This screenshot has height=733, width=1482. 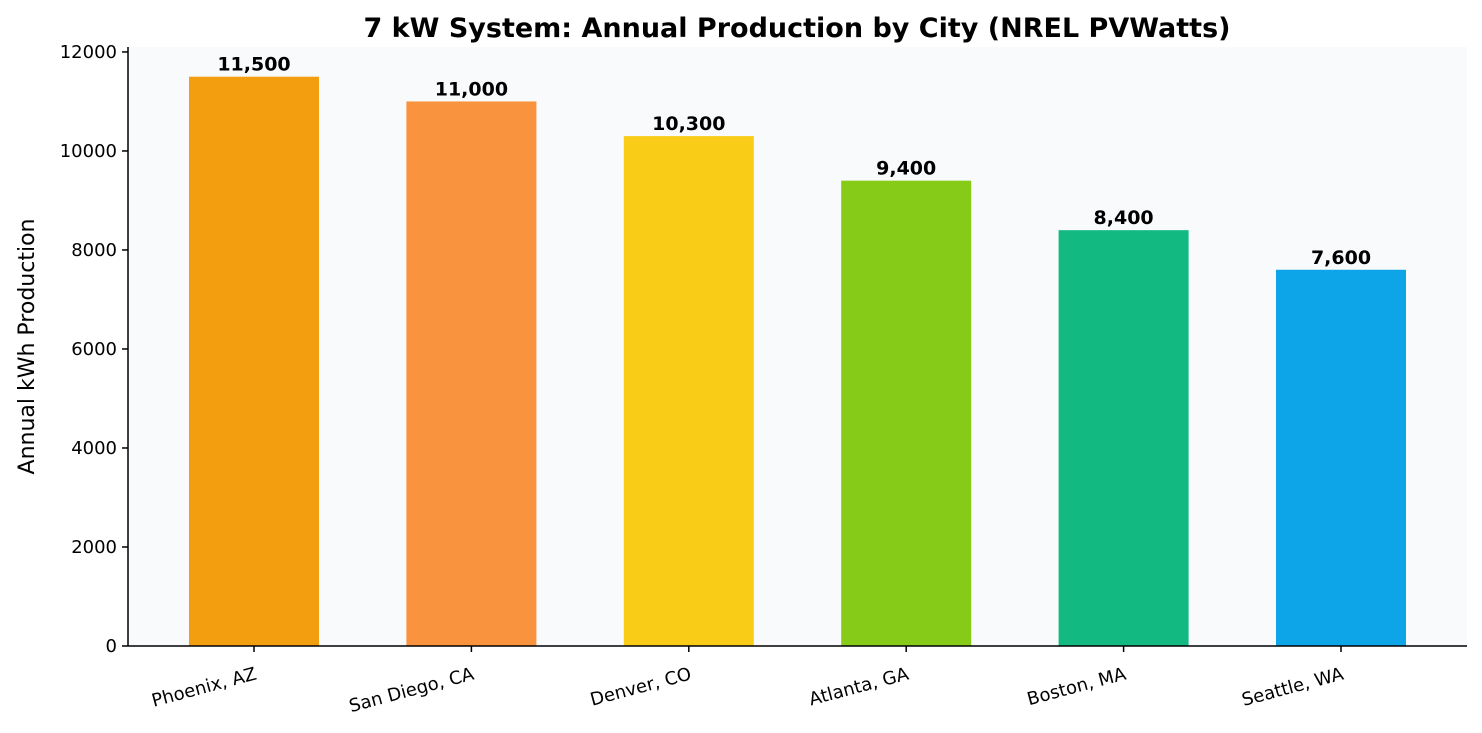 What do you see at coordinates (688, 124) in the screenshot?
I see `bar-value-label: 10,300` at bounding box center [688, 124].